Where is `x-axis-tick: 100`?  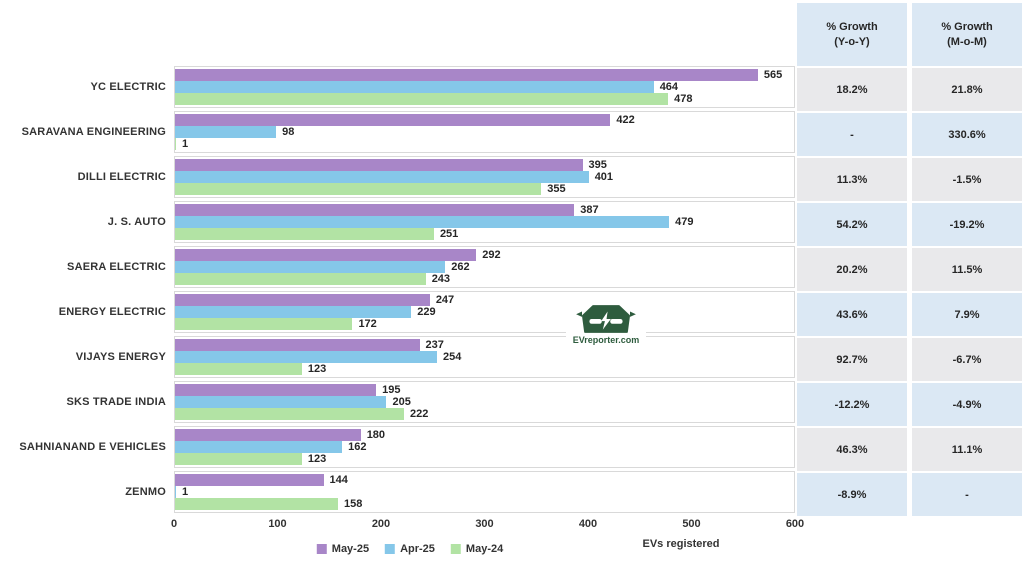 x-axis-tick: 100 is located at coordinates (277, 524).